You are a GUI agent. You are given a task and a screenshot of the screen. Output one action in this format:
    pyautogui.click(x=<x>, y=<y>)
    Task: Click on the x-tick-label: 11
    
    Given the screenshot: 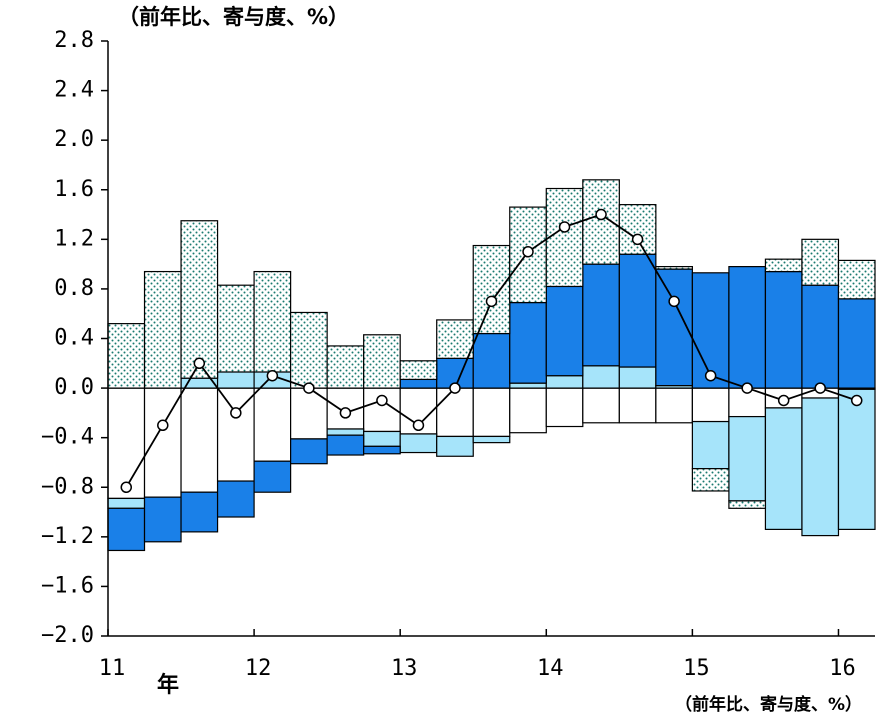 What is the action you would take?
    pyautogui.click(x=112, y=668)
    